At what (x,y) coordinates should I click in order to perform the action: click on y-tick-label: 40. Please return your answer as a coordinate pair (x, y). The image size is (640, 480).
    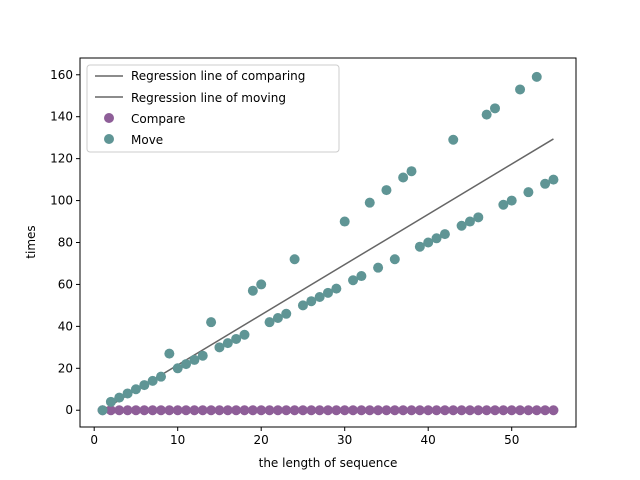
    Looking at the image, I should click on (65, 326).